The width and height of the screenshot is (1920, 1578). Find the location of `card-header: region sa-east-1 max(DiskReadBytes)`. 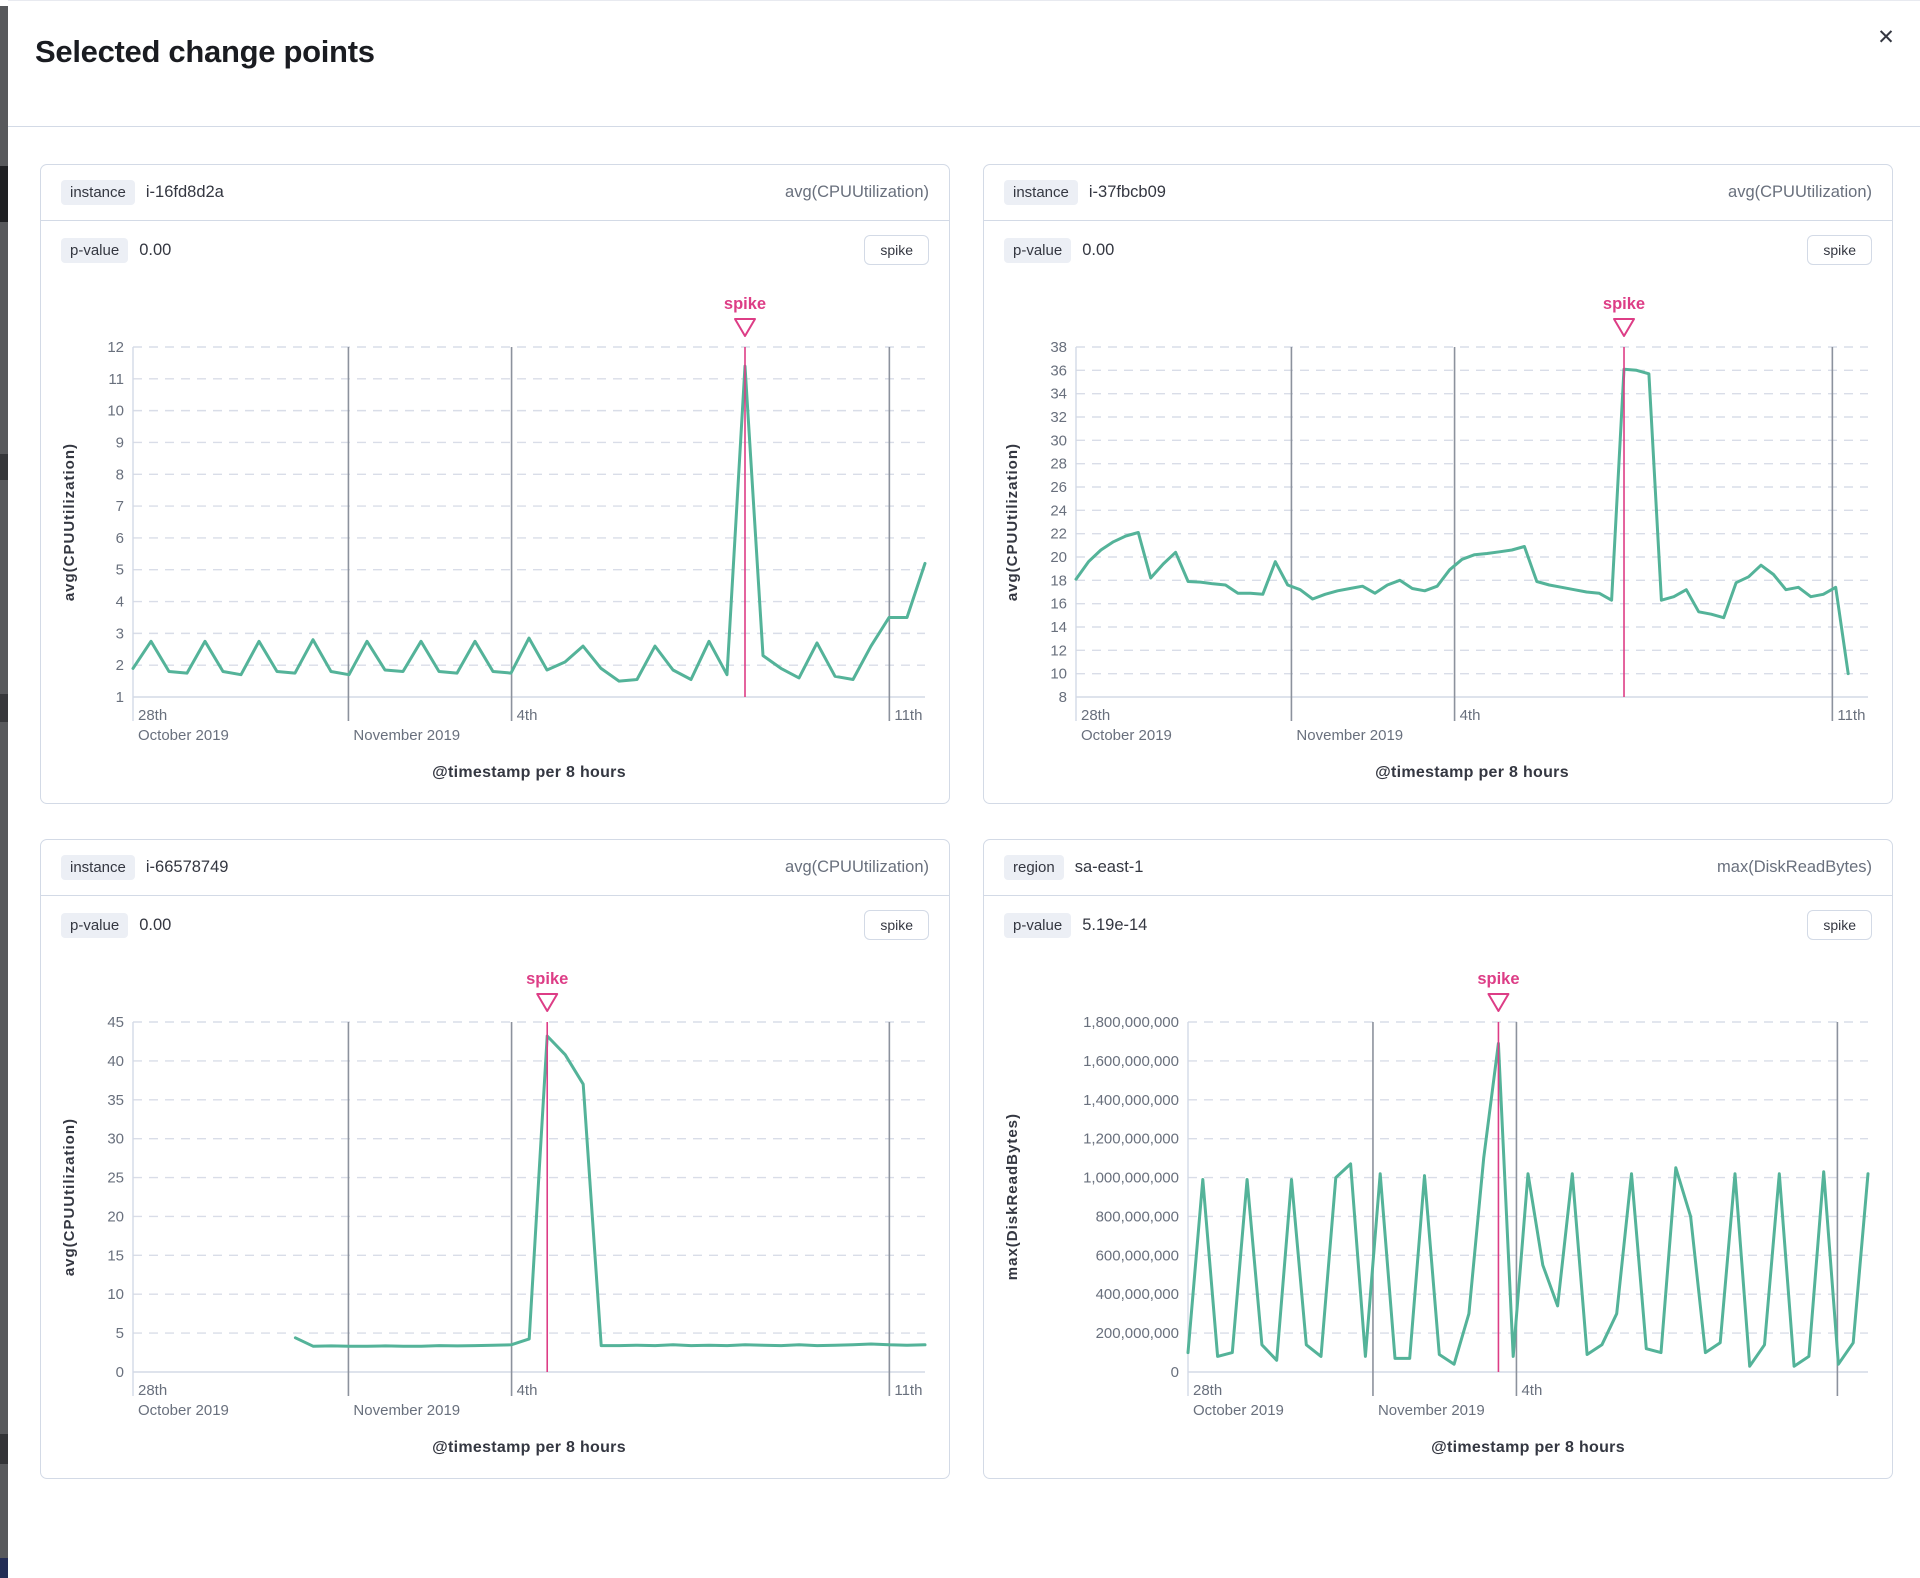

card-header: region sa-east-1 max(DiskReadBytes) is located at coordinates (1438, 868).